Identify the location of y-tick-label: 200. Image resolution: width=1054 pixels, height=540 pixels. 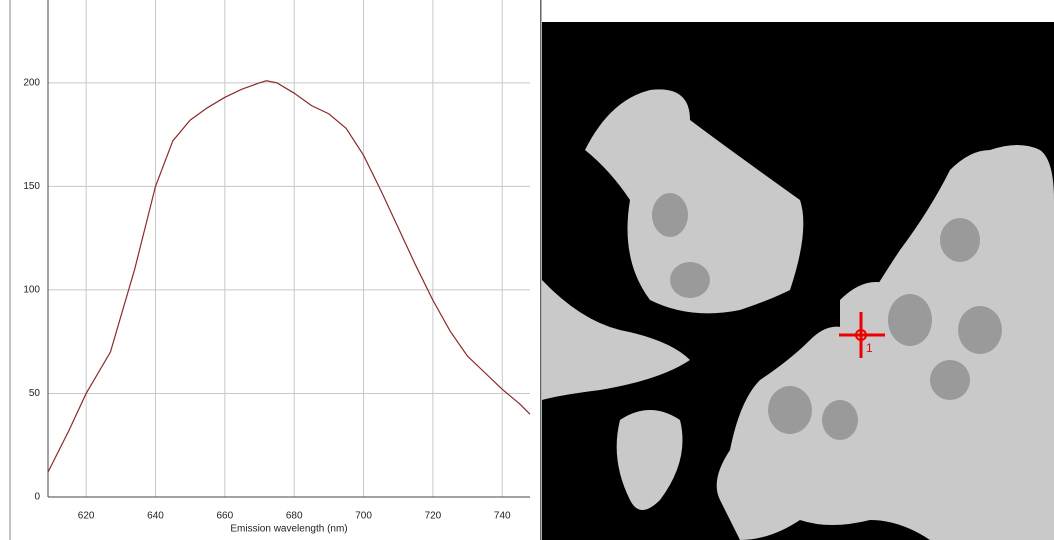
(31, 82).